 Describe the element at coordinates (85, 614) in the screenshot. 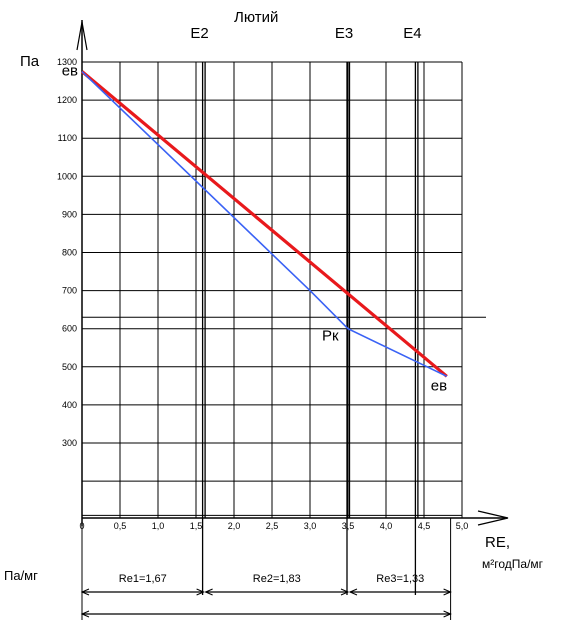

I see `total-arrow-left` at that location.